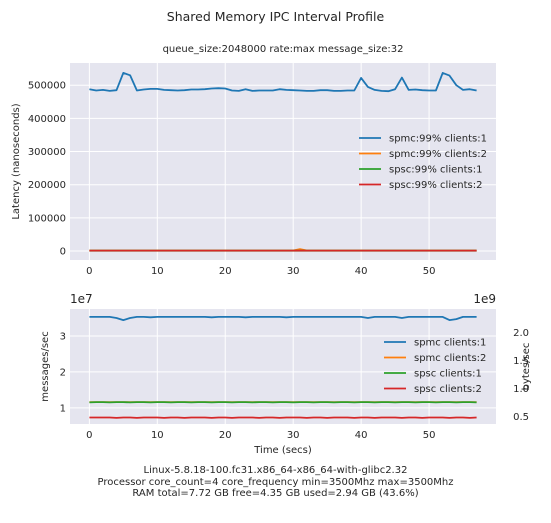 The width and height of the screenshot is (551, 523). Describe the element at coordinates (47, 119) in the screenshot. I see `y-tick-label: 400000` at that location.